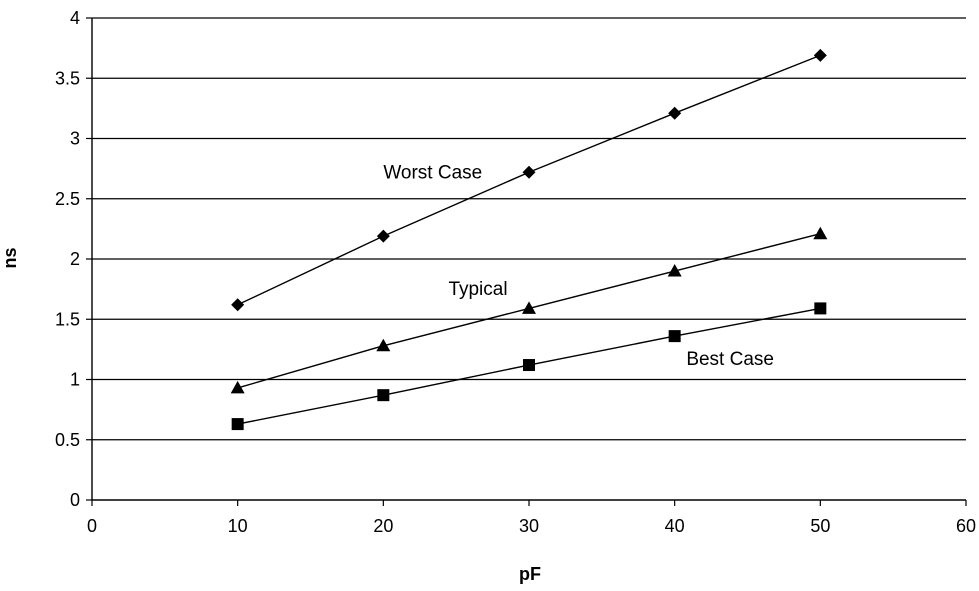 The image size is (979, 591). Describe the element at coordinates (75, 18) in the screenshot. I see `y-tick-label-8: 4` at that location.